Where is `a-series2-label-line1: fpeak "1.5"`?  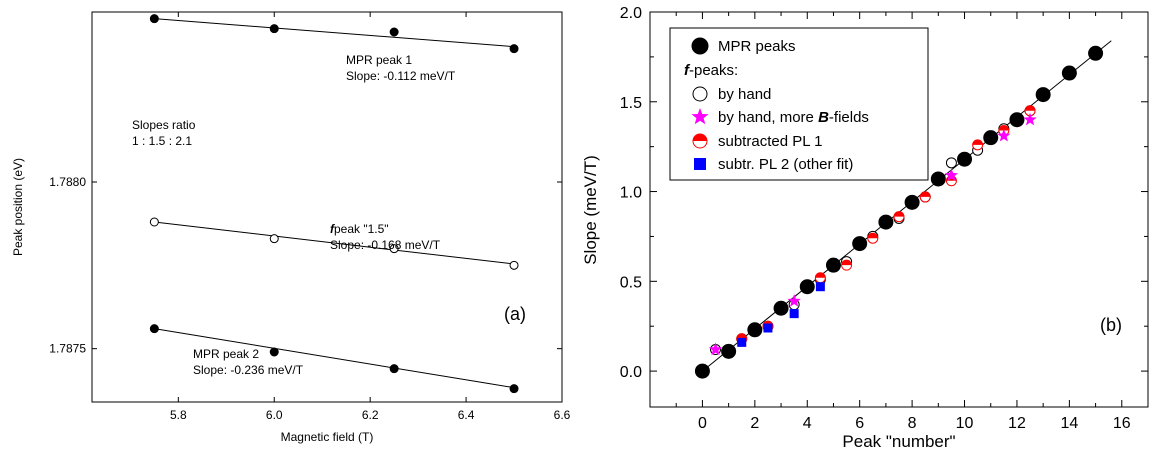 a-series2-label-line1: fpeak "1.5" is located at coordinates (359, 229).